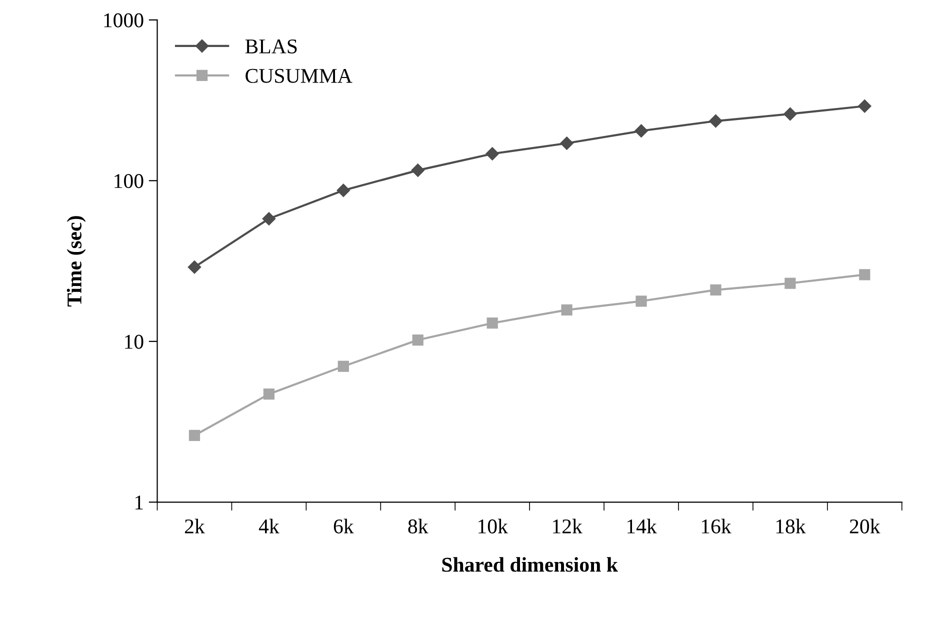 Image resolution: width=925 pixels, height=623 pixels. Describe the element at coordinates (791, 526) in the screenshot. I see `x-tick-label: 18k` at that location.